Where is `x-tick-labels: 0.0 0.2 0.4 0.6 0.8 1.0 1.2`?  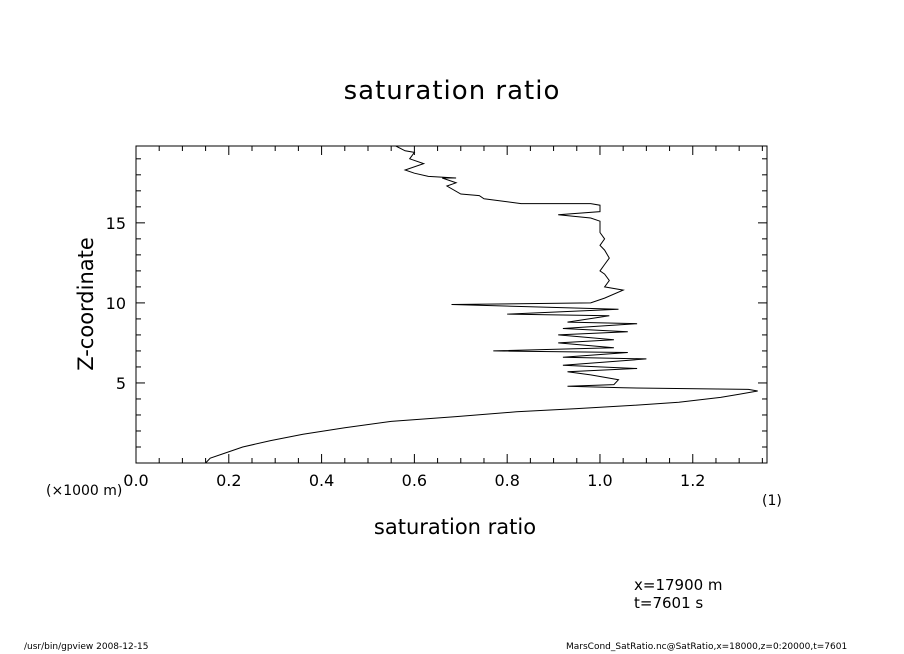 x-tick-labels: 0.0 0.2 0.4 0.6 0.8 1.0 1.2 is located at coordinates (414, 480).